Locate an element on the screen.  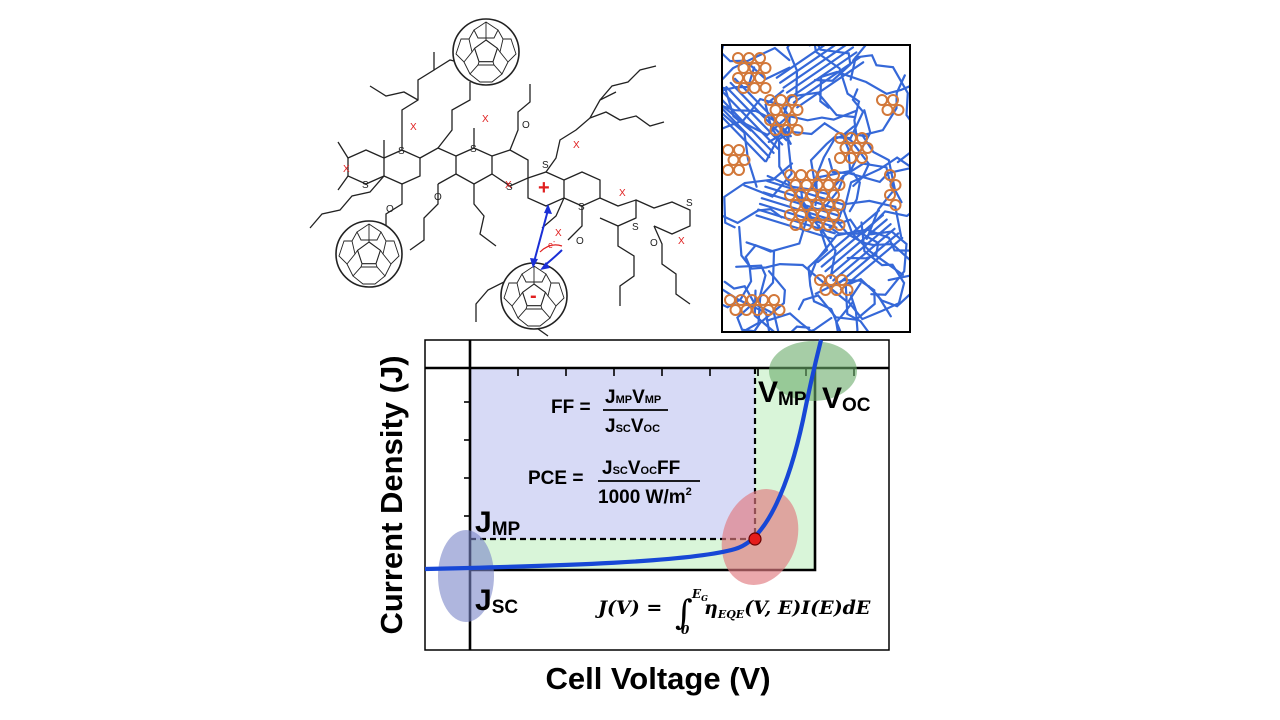
jsc-highlight is located at coordinates (466, 576).